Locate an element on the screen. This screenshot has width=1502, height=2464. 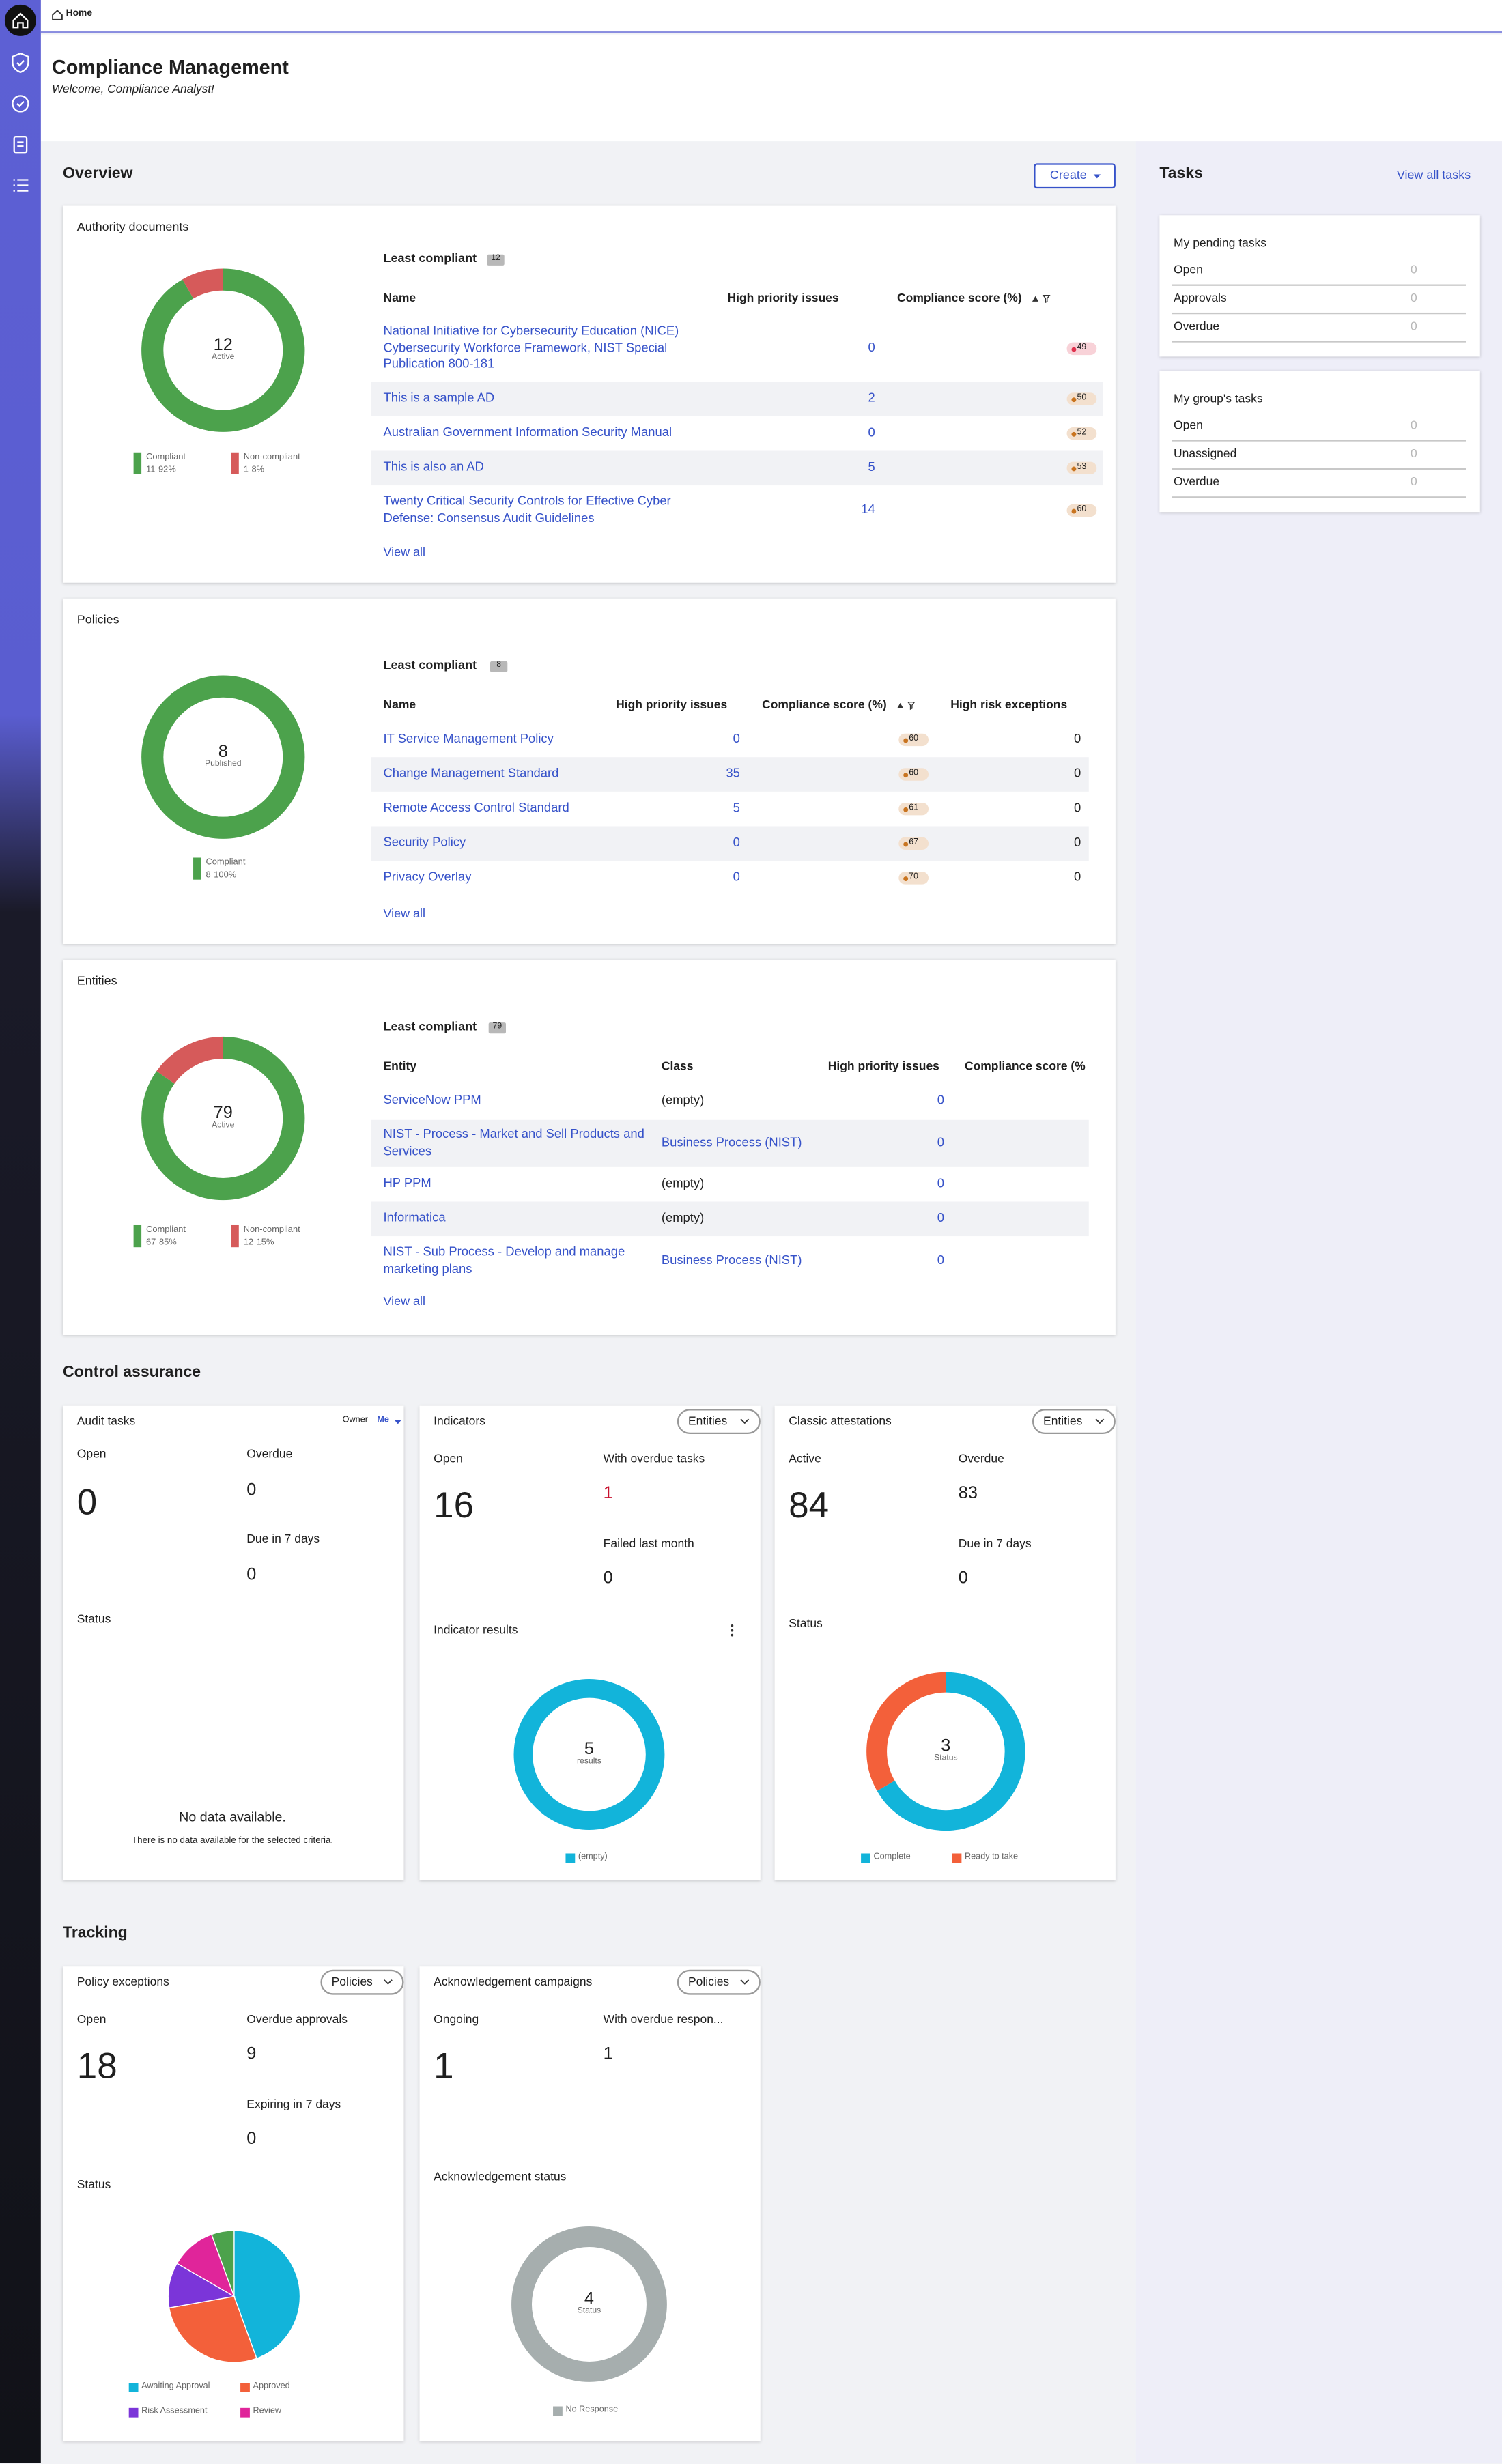
task-label: Approvals is located at coordinates (1200, 297).